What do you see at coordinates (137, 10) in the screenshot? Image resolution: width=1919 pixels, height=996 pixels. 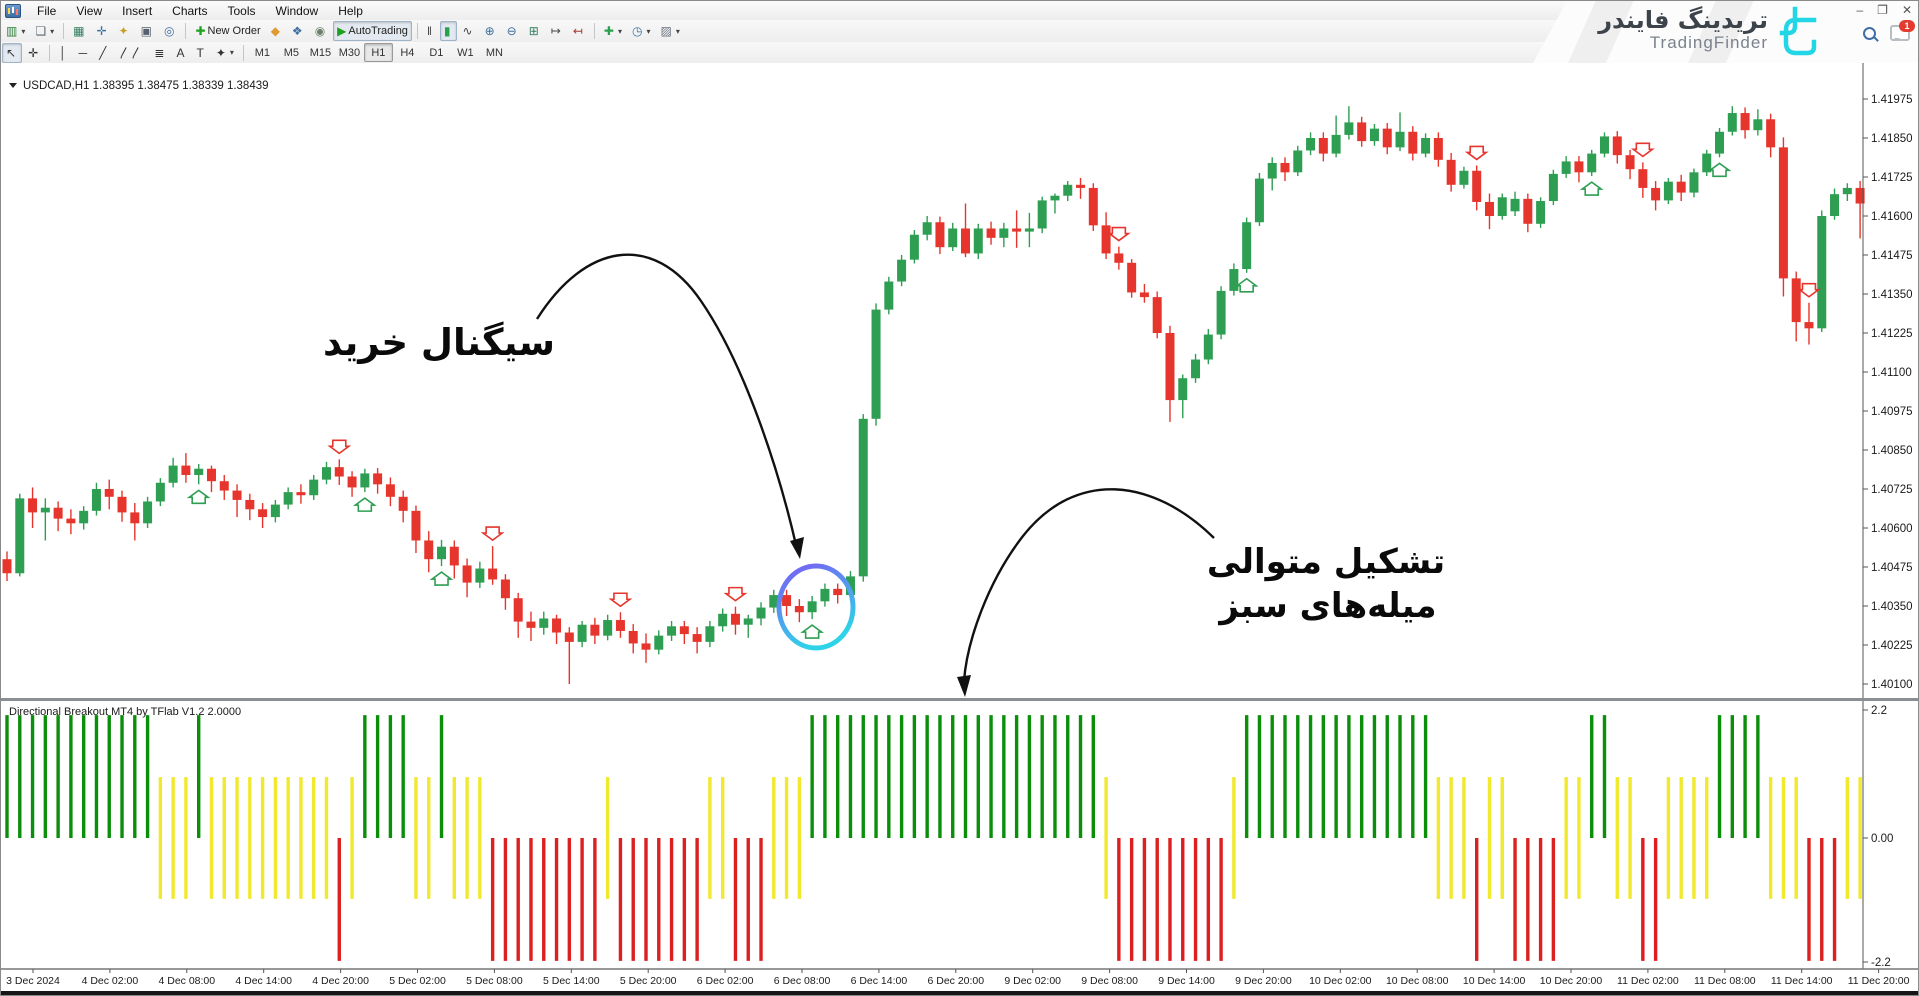 I see `menu-insert: Insert` at bounding box center [137, 10].